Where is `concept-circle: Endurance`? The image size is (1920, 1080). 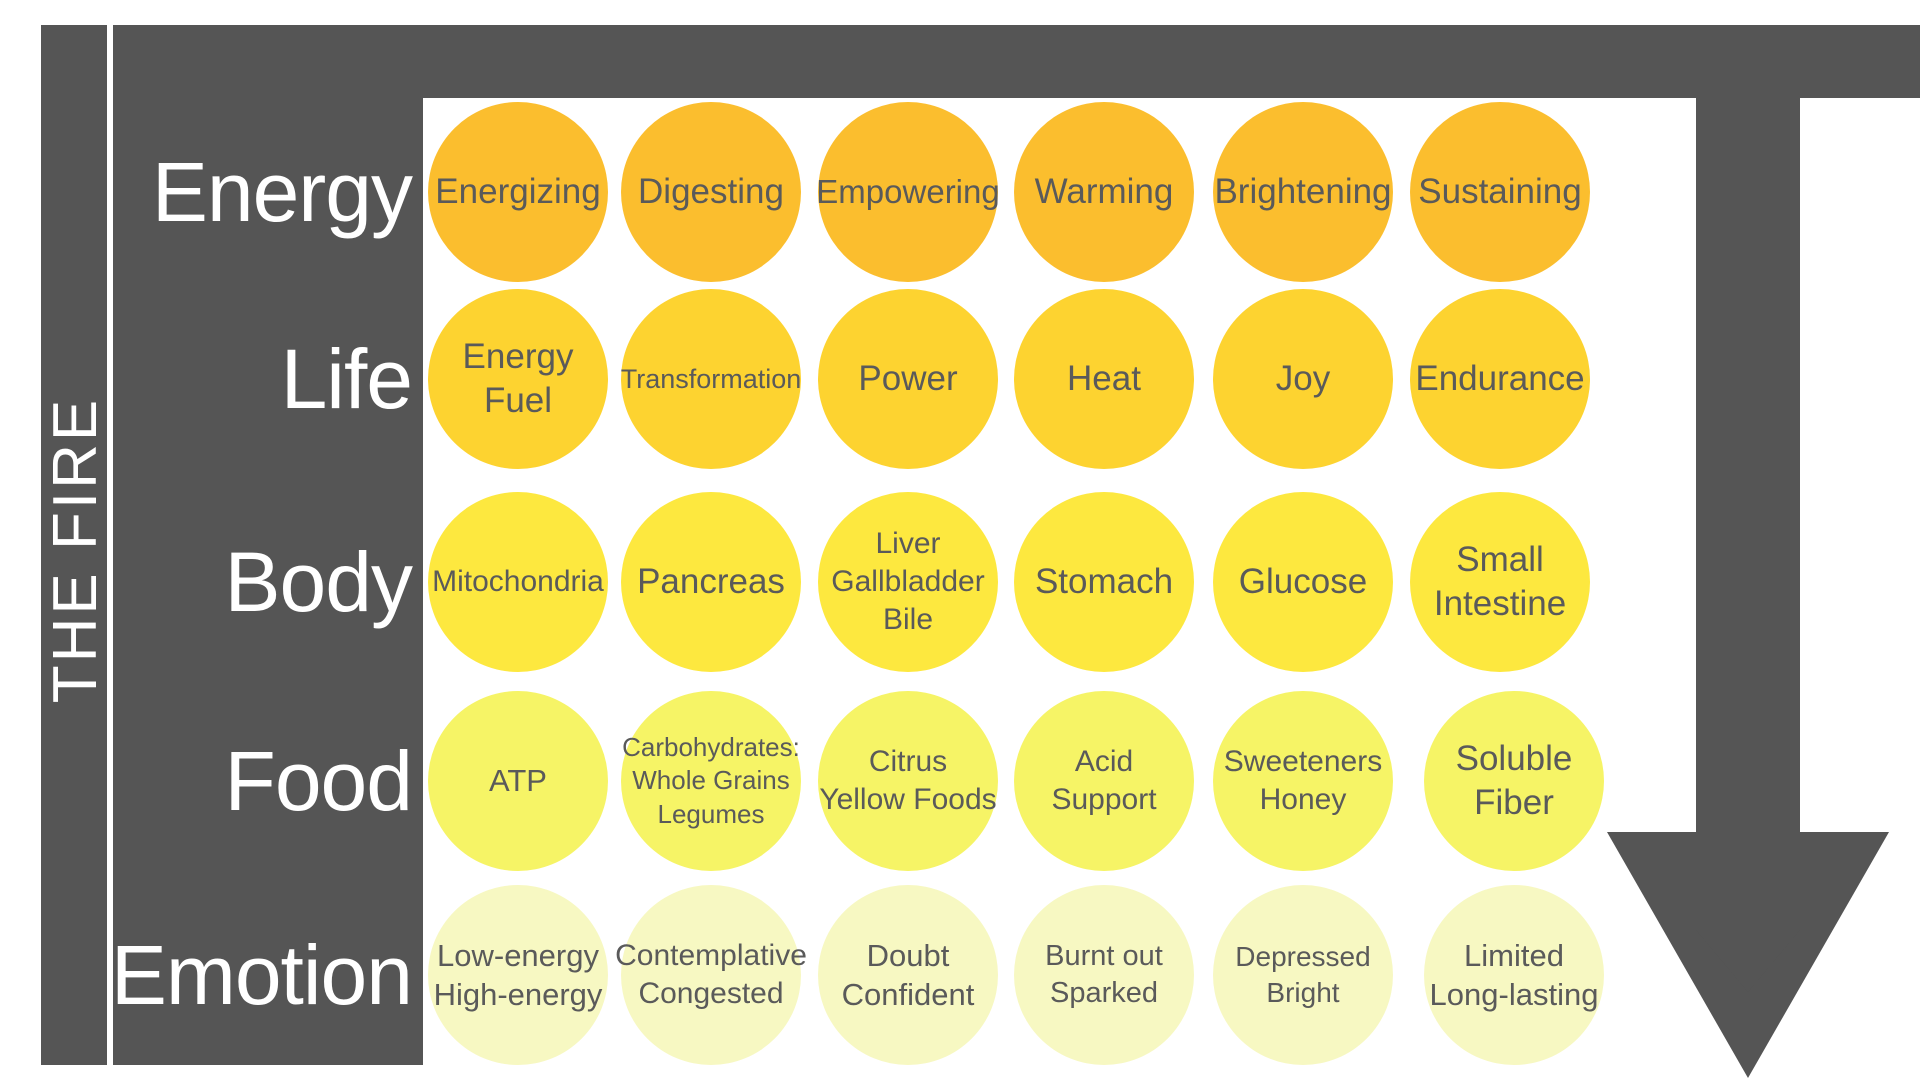 concept-circle: Endurance is located at coordinates (1500, 379).